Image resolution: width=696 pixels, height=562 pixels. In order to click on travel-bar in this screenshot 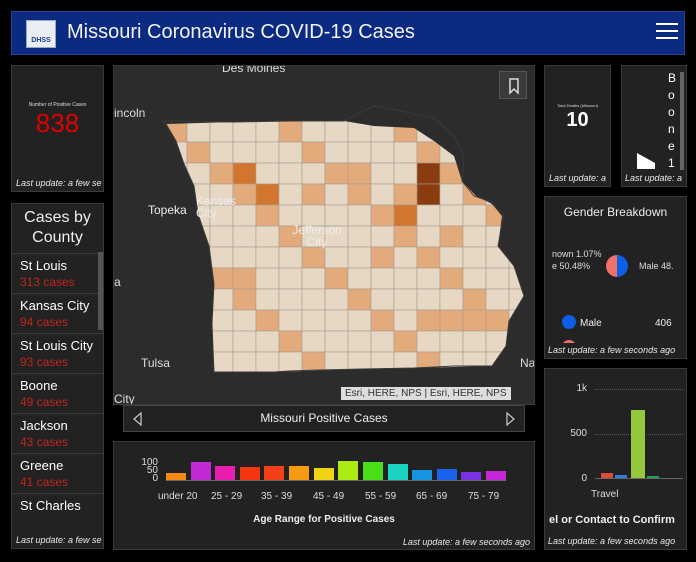, I will do `click(621, 476)`.